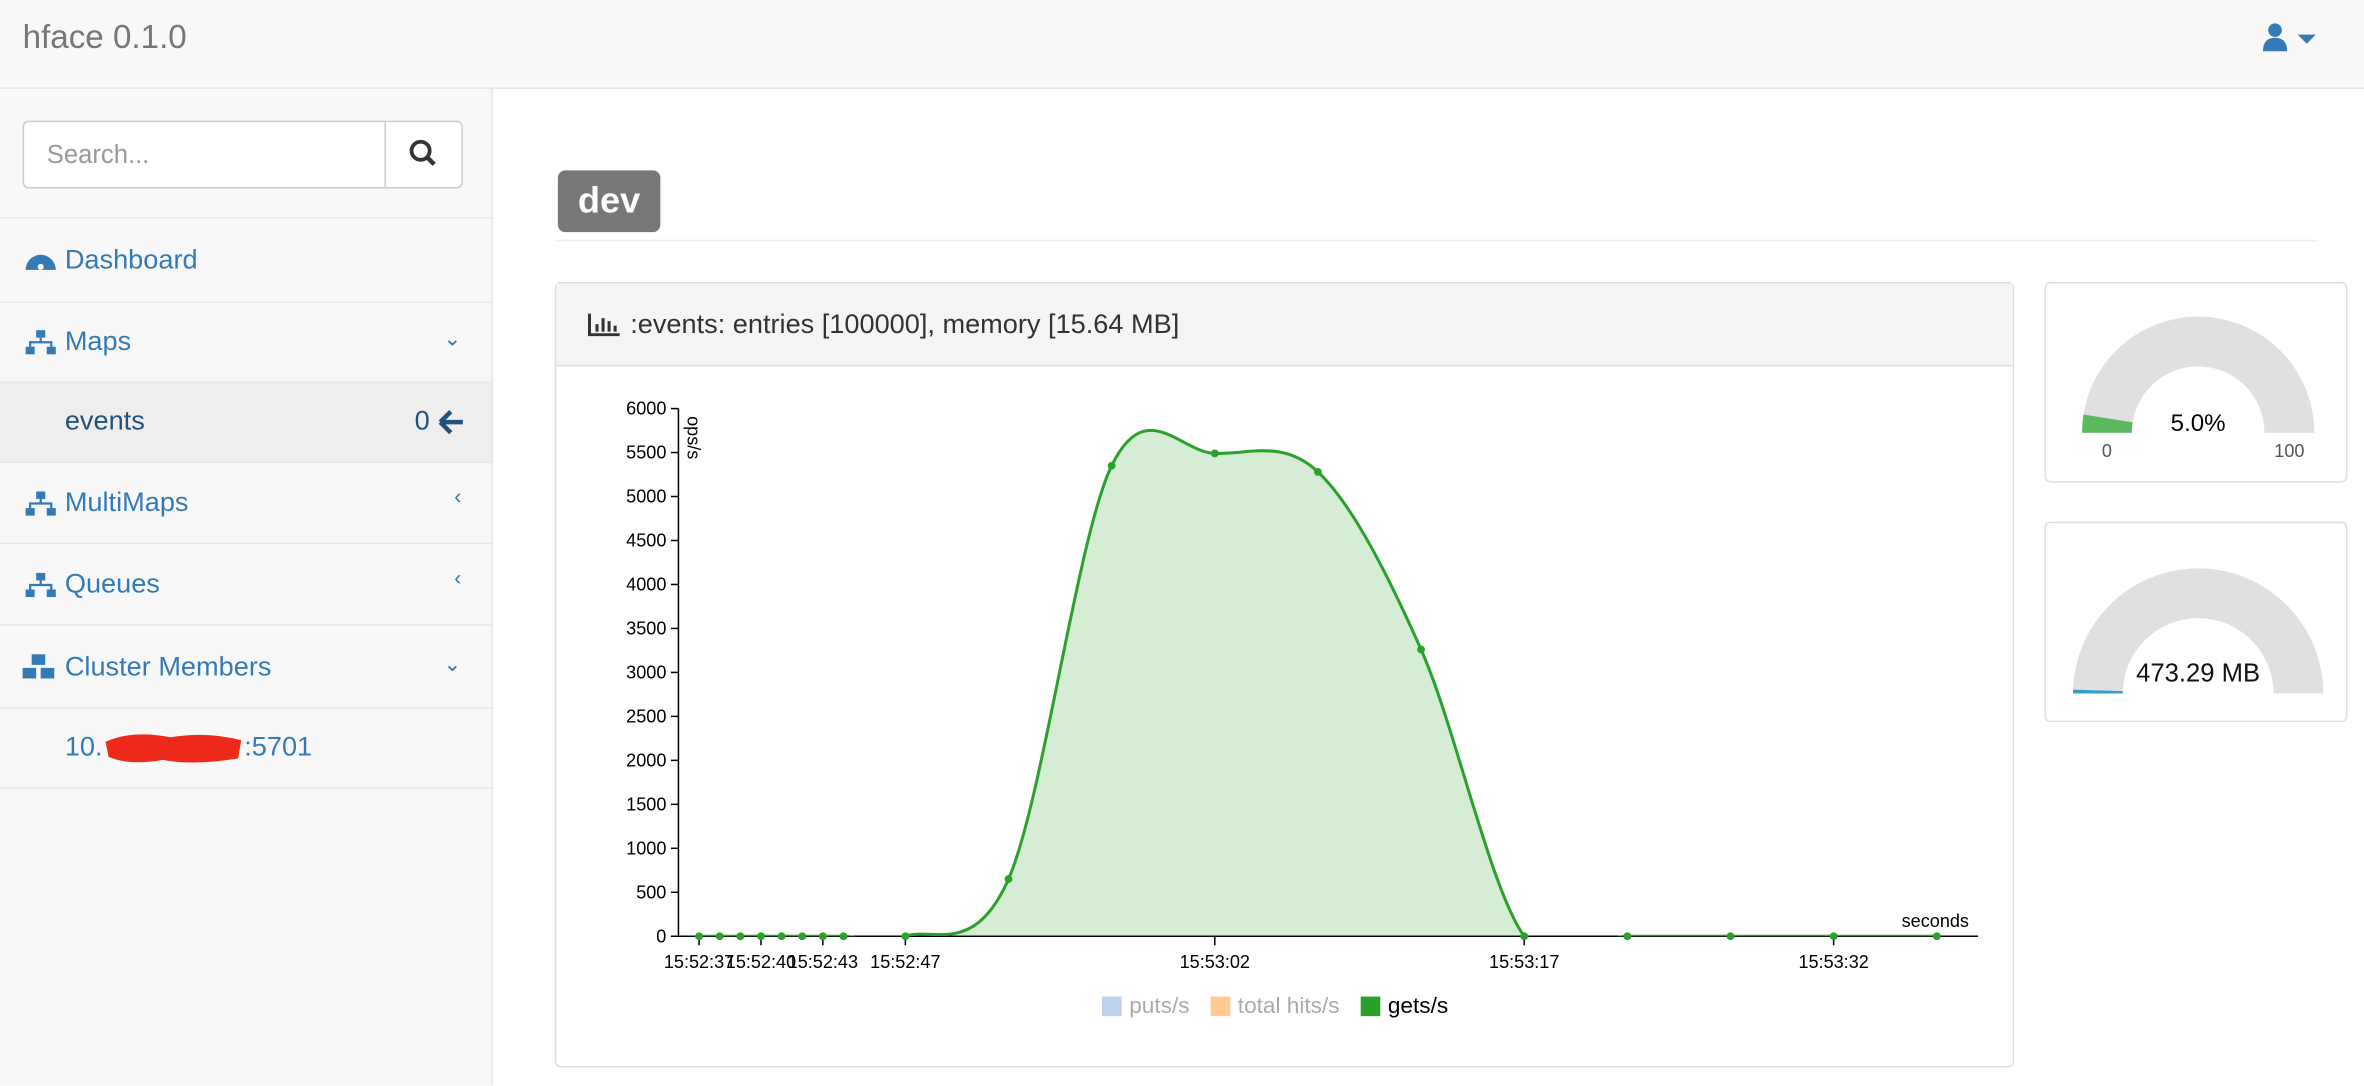  Describe the element at coordinates (278, 746) in the screenshot. I see `member-suffix: :5701` at that location.